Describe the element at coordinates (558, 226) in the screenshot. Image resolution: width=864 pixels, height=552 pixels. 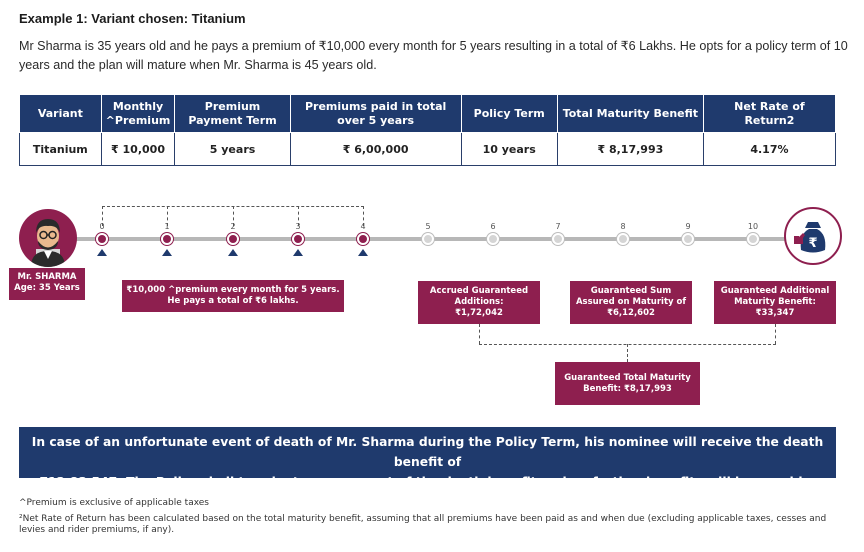
I see `year-label: 7` at that location.